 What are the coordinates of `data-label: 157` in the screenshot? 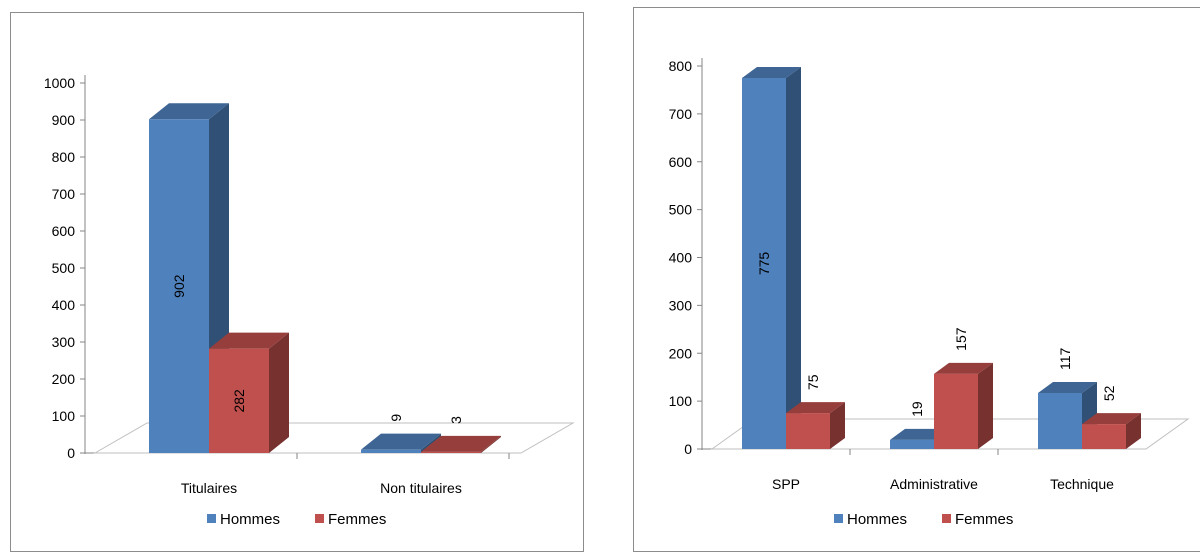 It's located at (961, 339).